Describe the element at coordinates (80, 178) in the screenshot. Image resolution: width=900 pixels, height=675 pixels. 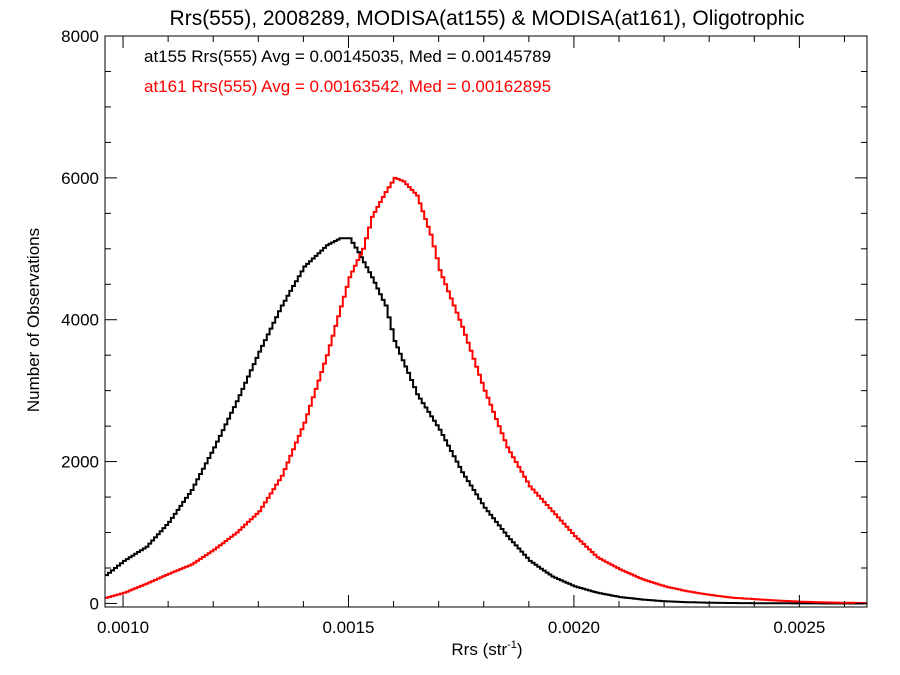
I see `y-tick-label: 6000` at that location.